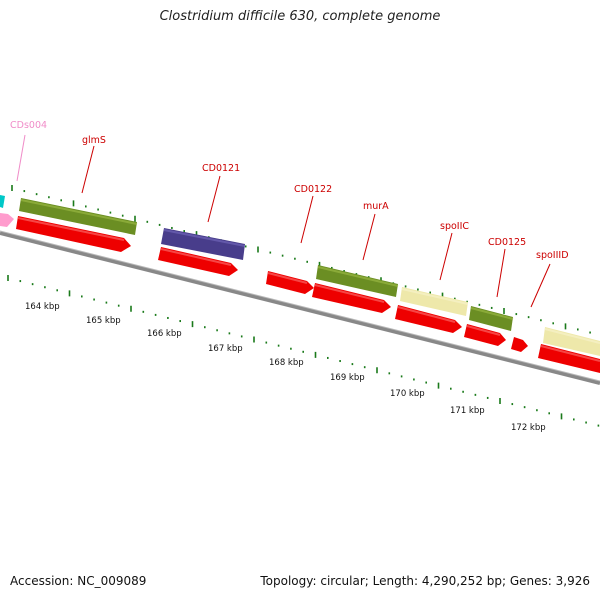 The width and height of the screenshot is (600, 600). Describe the element at coordinates (307, 219) in the screenshot. I see `leader-cd0122` at that location.